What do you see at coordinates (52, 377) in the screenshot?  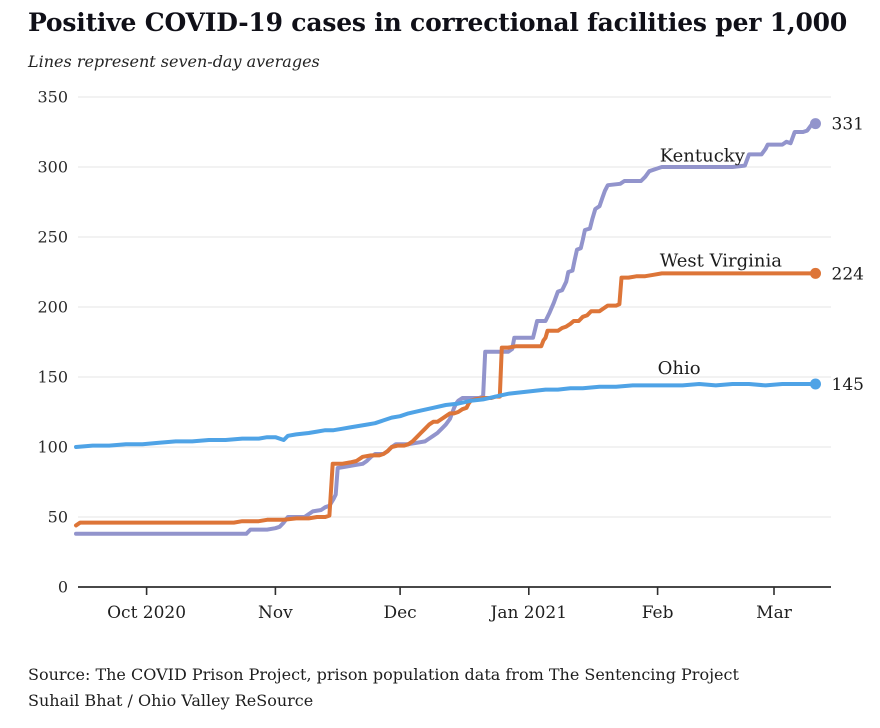 I see `y-tick-label-150: 150` at bounding box center [52, 377].